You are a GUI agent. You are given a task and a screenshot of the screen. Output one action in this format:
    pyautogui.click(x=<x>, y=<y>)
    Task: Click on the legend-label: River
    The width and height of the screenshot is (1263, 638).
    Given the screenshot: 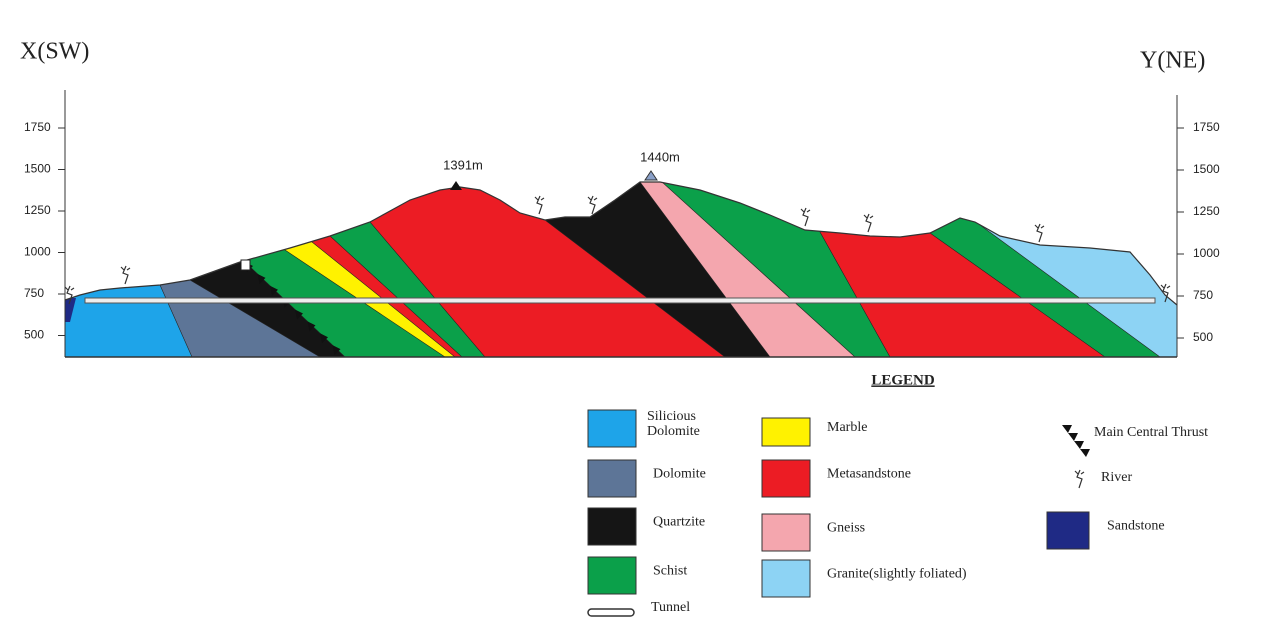 What is the action you would take?
    pyautogui.click(x=1116, y=477)
    